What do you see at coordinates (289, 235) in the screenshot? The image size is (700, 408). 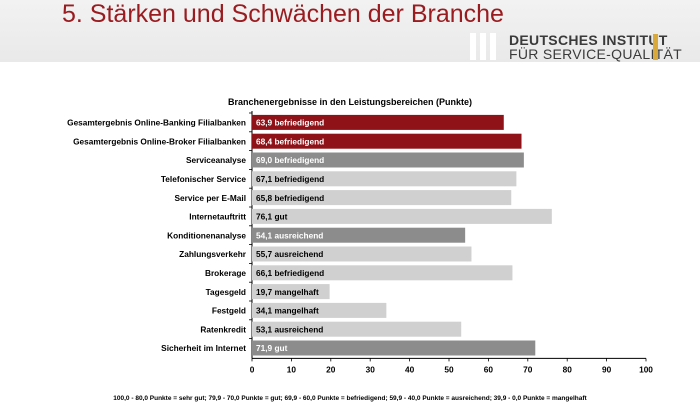 I see `bar-value-label: 54,1 ausreichend` at bounding box center [289, 235].